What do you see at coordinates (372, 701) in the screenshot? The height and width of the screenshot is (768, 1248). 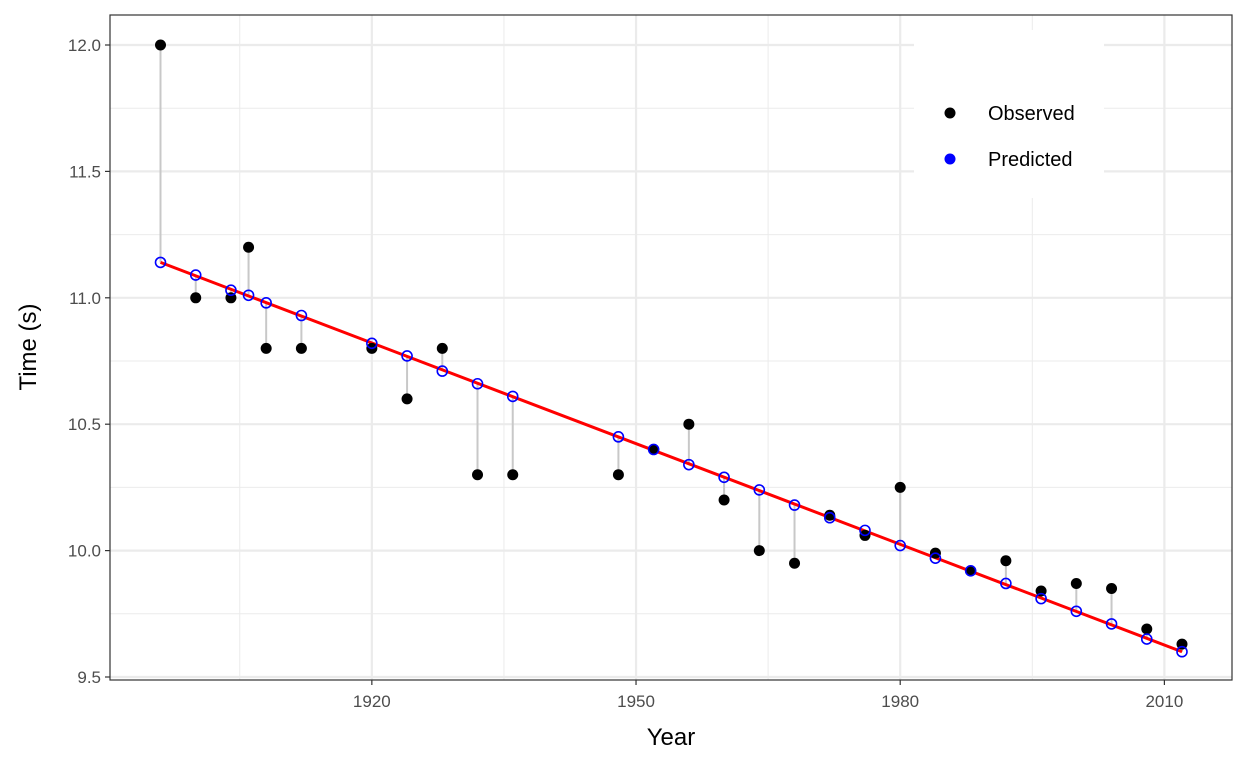 I see `x-tick-label: 1920` at bounding box center [372, 701].